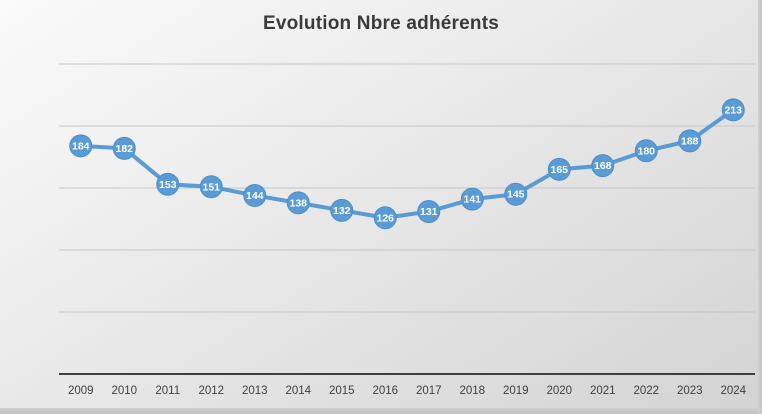 This screenshot has height=414, width=762. I want to click on x-axis-tick-label: 2019, so click(516, 391).